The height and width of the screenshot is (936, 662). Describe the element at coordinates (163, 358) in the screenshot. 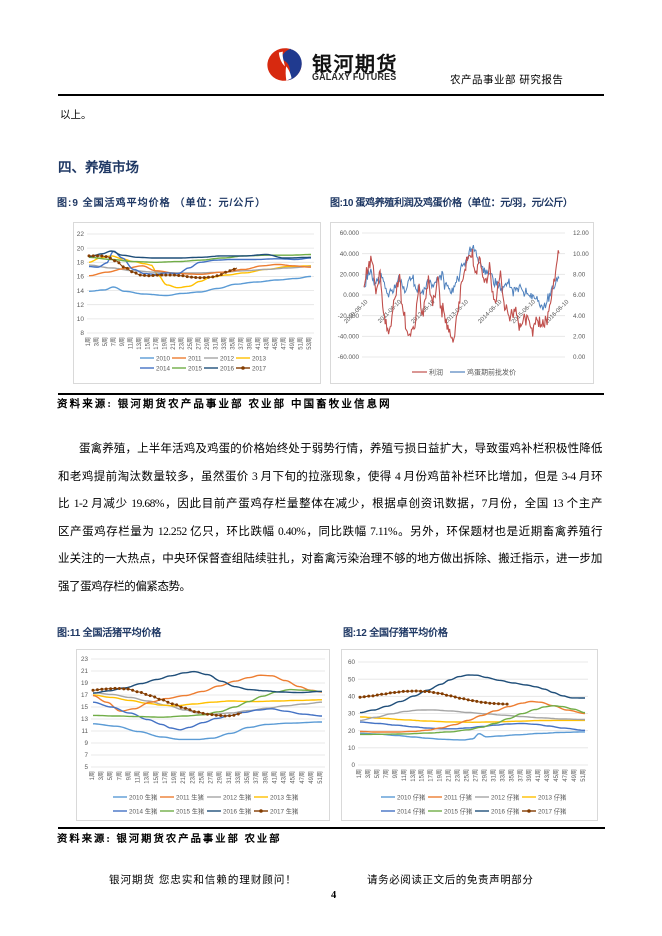

I see `svg-text: 2010` at that location.